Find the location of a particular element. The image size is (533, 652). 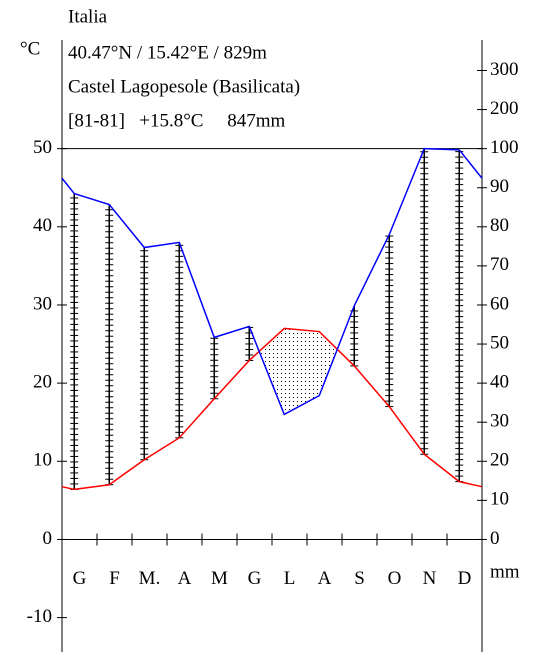

x-tick-label: M. is located at coordinates (150, 578).